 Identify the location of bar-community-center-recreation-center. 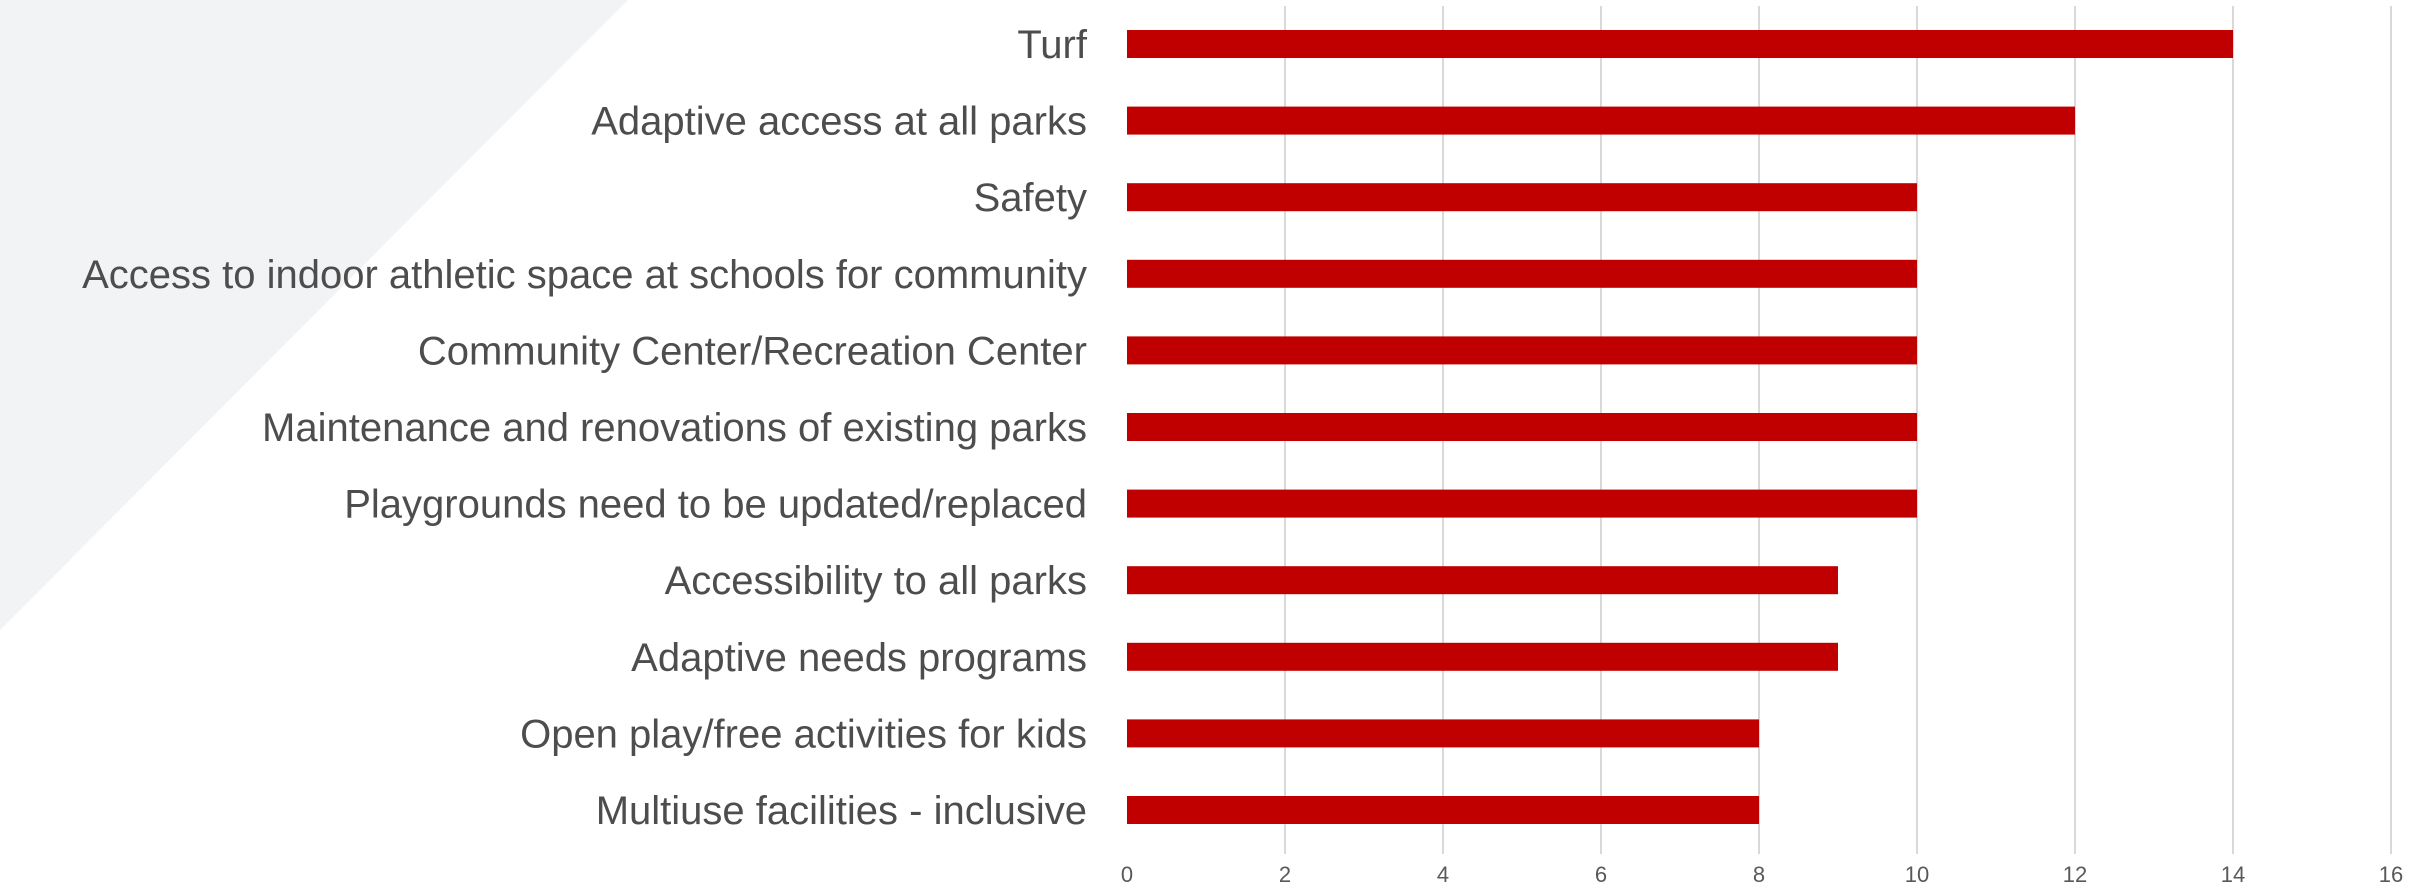
(1522, 350).